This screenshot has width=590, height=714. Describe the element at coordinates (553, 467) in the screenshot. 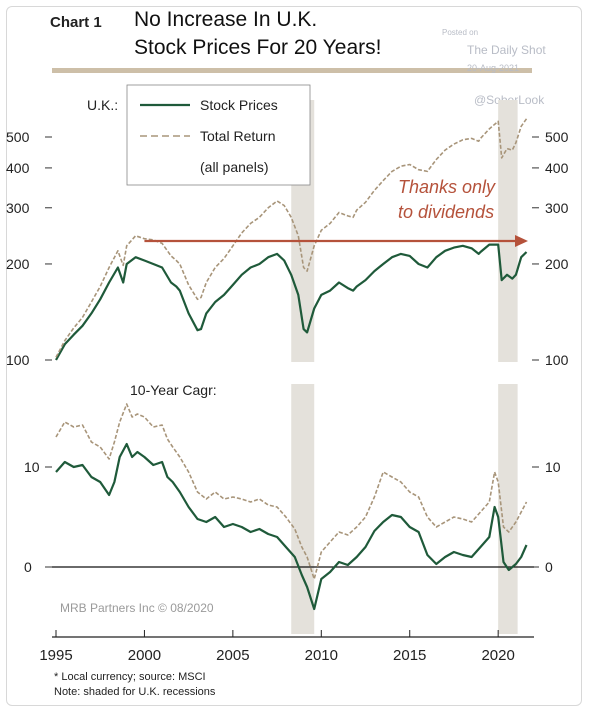

I see `ytick-label-right-bottom-0: 10` at that location.